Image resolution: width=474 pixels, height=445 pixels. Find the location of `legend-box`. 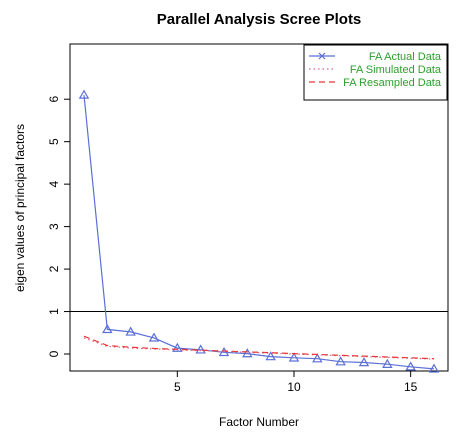

legend-box is located at coordinates (375, 72).